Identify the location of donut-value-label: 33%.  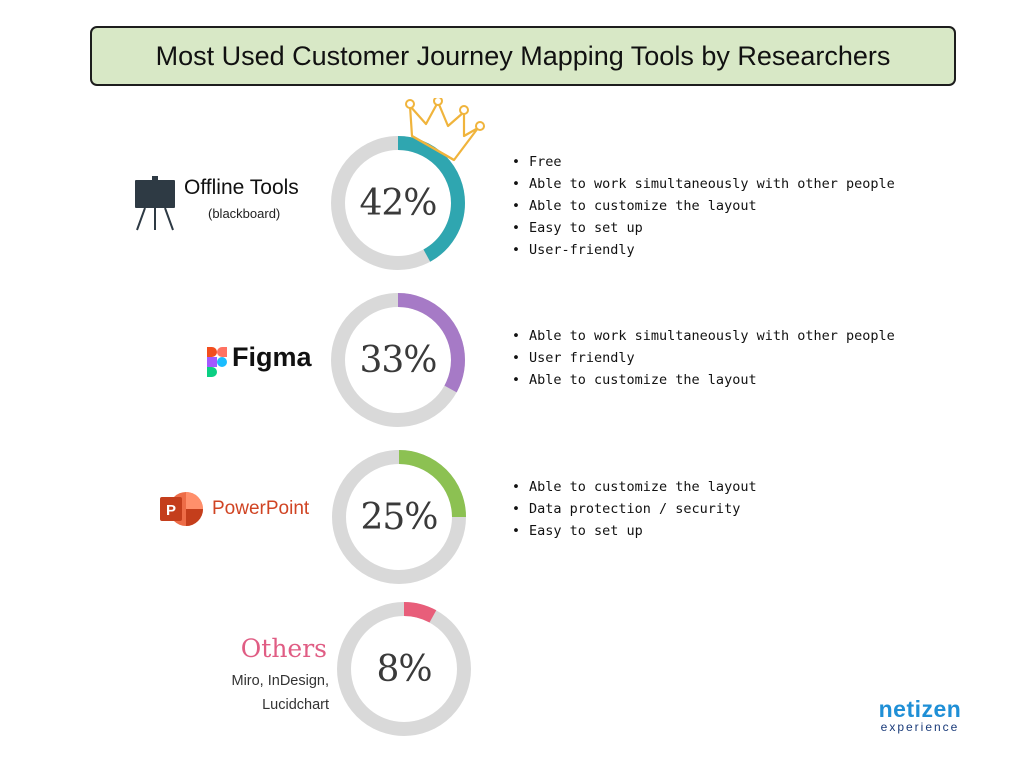
(398, 360).